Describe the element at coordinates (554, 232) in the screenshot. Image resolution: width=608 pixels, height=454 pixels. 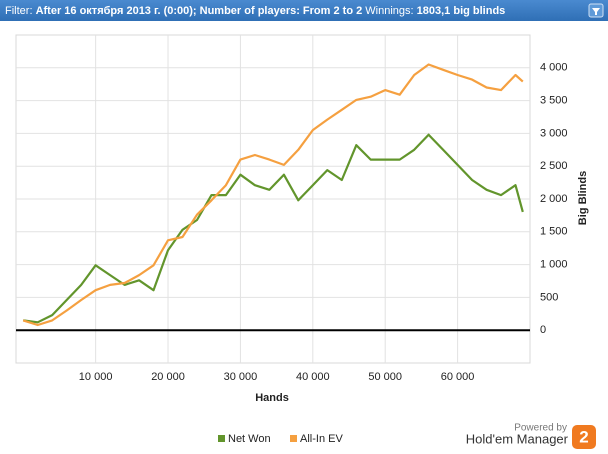
I see `y-tick-label: 1 500` at that location.